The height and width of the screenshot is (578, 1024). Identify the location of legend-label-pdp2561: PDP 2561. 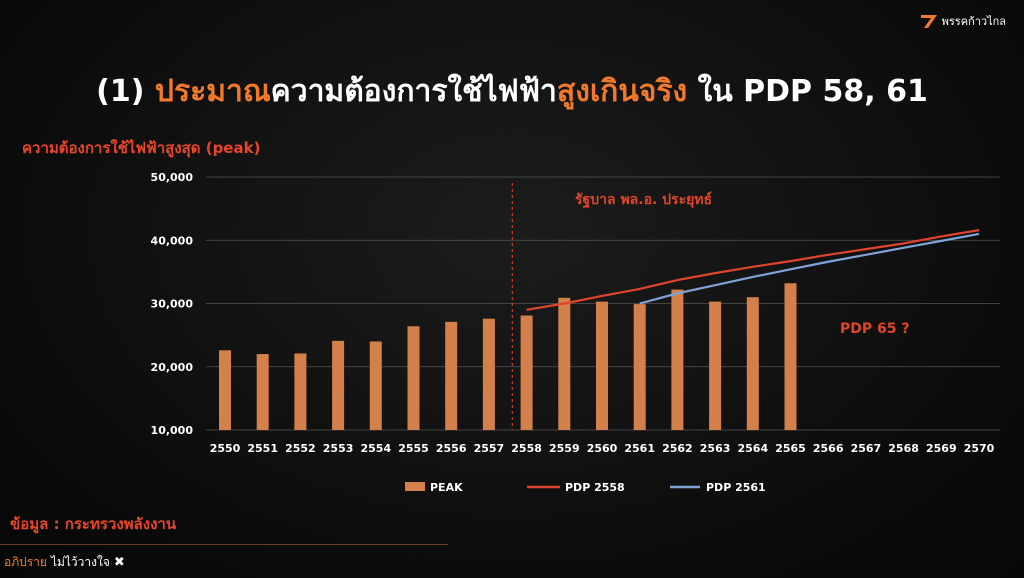
(736, 487).